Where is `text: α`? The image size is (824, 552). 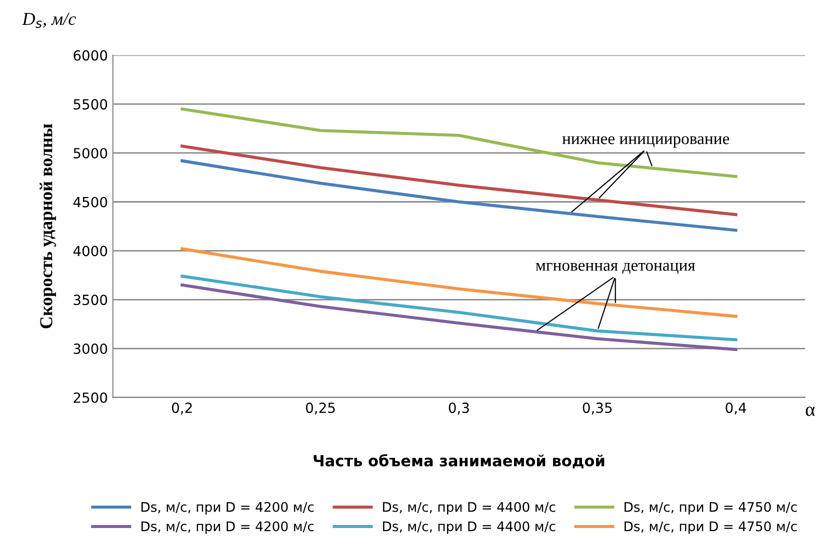
text: α is located at coordinates (810, 411).